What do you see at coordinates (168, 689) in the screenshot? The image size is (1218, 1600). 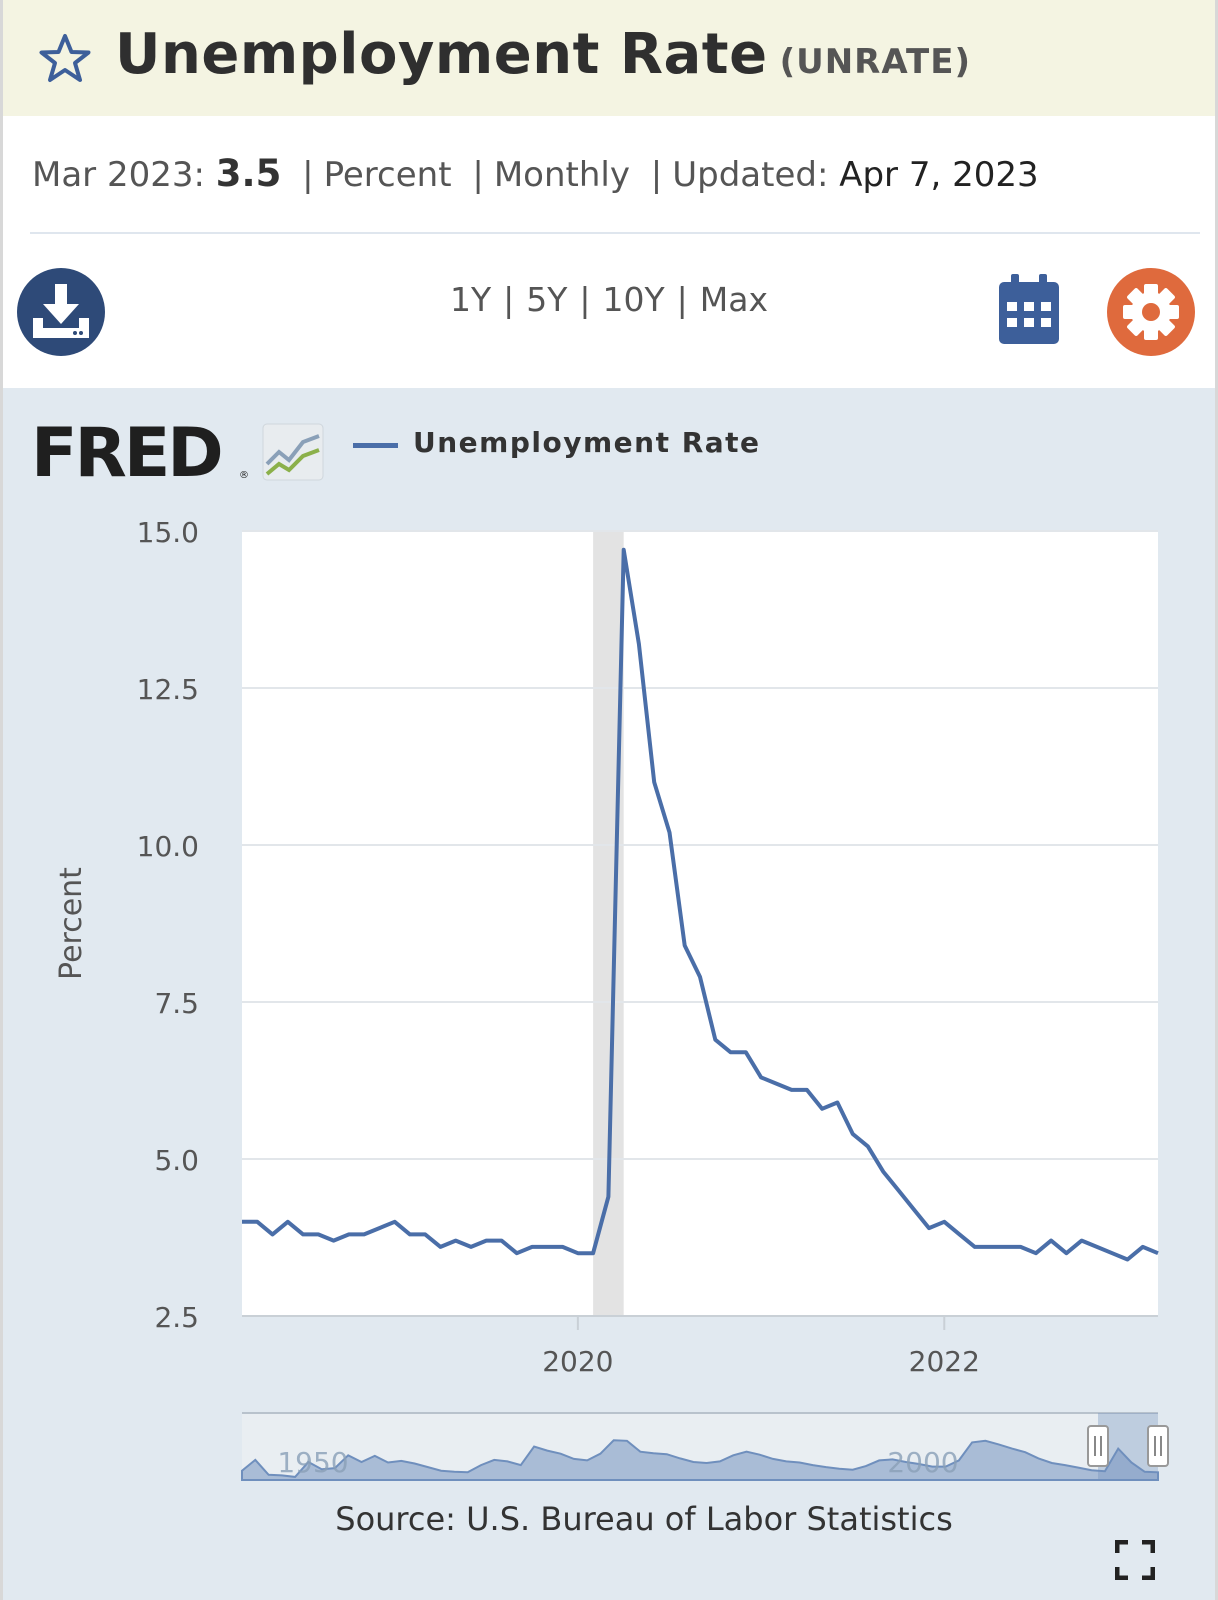 I see `y-tick-label: 12.5` at bounding box center [168, 689].